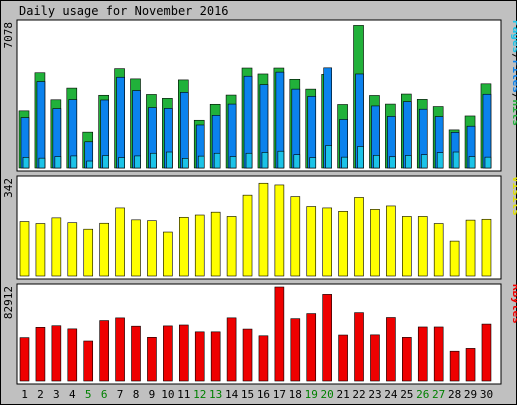 Image resolution: width=517 pixels, height=405 pixels. I want to click on day-label-13: 13, so click(215, 394).